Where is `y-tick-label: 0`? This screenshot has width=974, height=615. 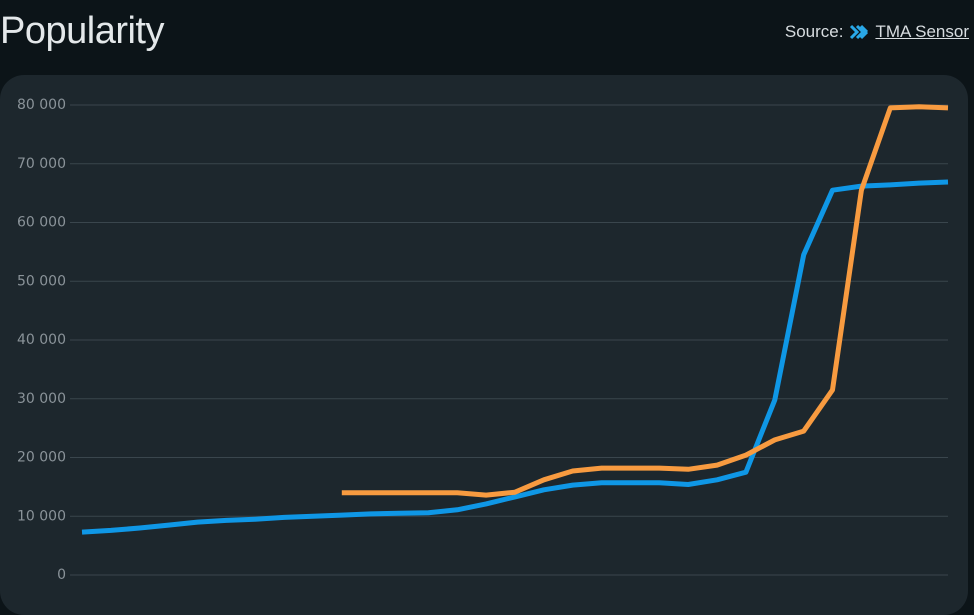 y-tick-label: 0 is located at coordinates (61, 575).